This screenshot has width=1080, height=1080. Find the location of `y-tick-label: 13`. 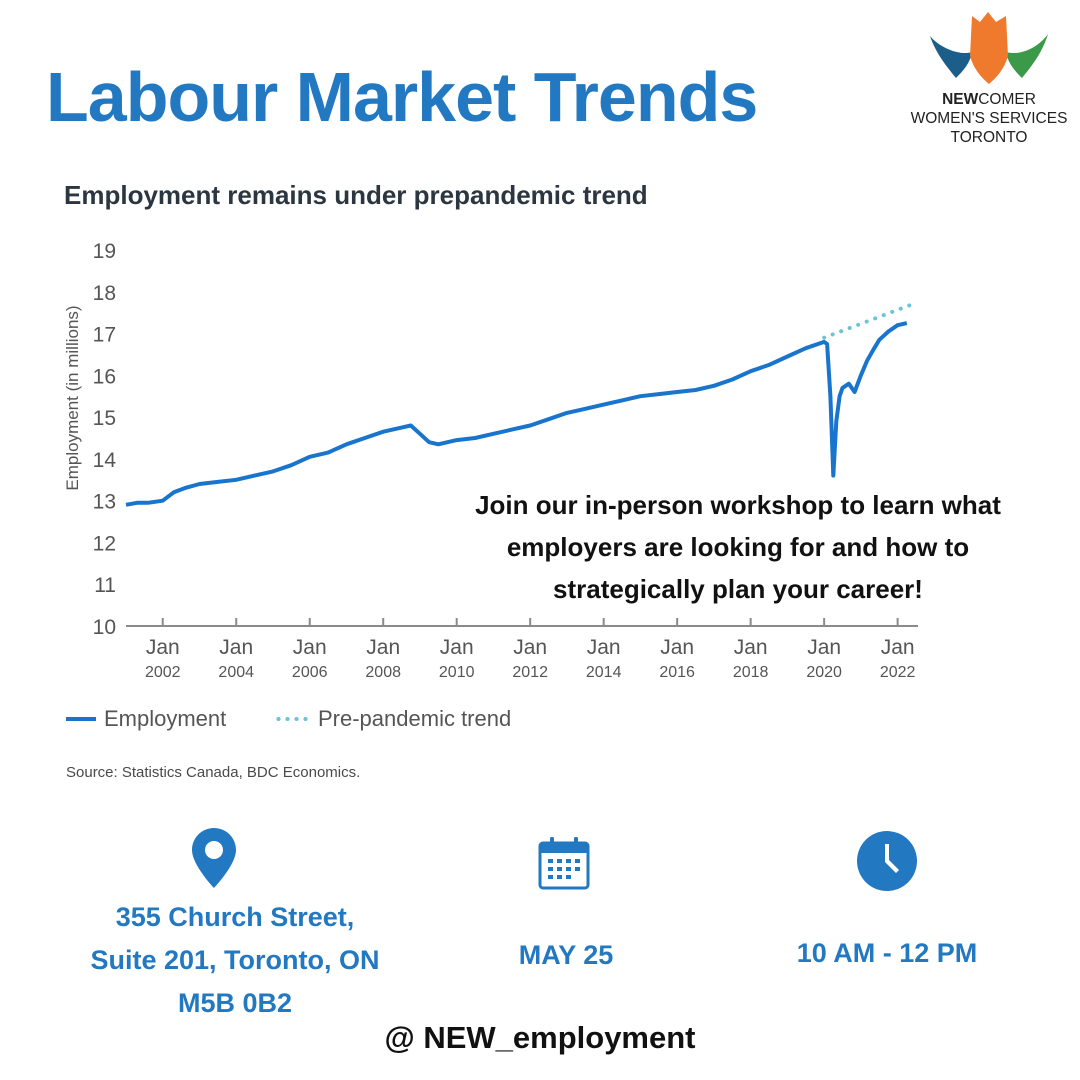

y-tick-label: 13 is located at coordinates (104, 502).